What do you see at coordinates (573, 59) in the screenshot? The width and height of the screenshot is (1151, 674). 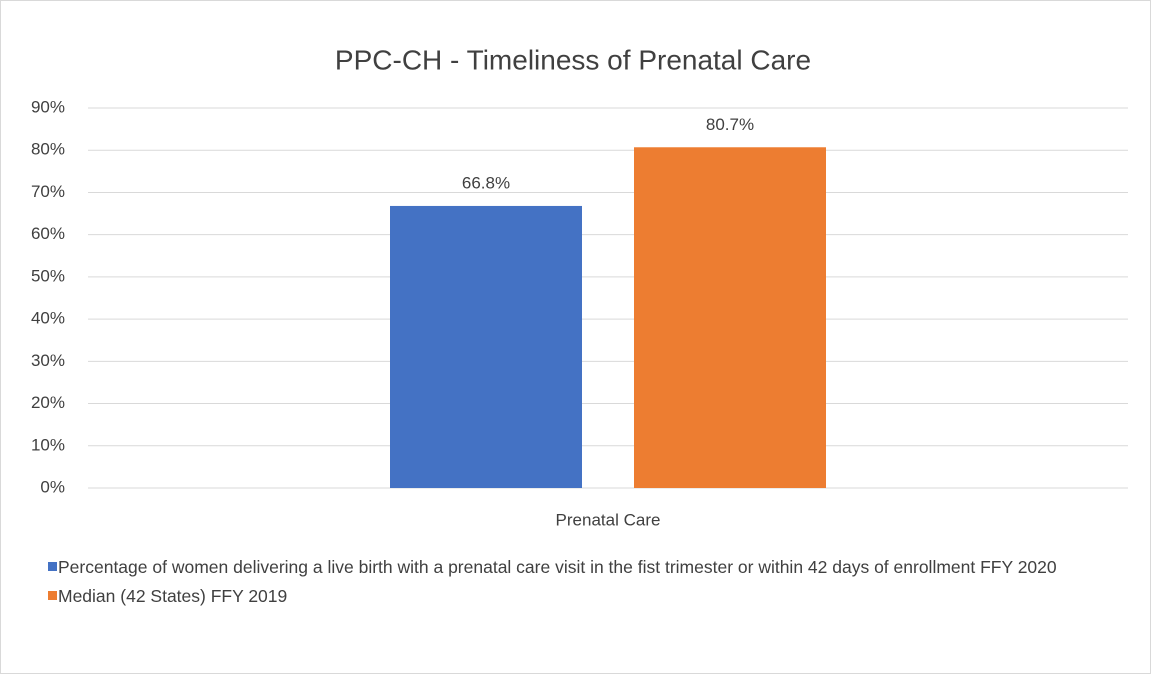 I see `chart-title: PPC-CH - Timeliness of Prenatal Care` at bounding box center [573, 59].